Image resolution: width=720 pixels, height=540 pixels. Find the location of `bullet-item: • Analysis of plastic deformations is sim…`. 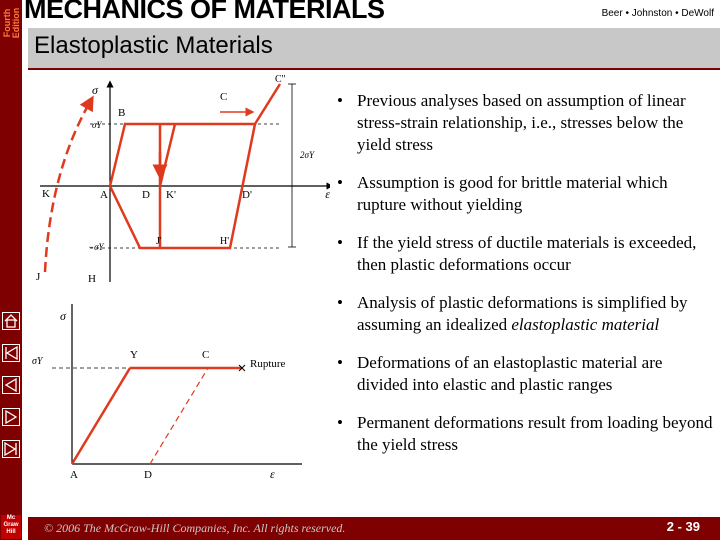

bullet-item: • Analysis of plastic deformations is sim… is located at coordinates (512, 313).